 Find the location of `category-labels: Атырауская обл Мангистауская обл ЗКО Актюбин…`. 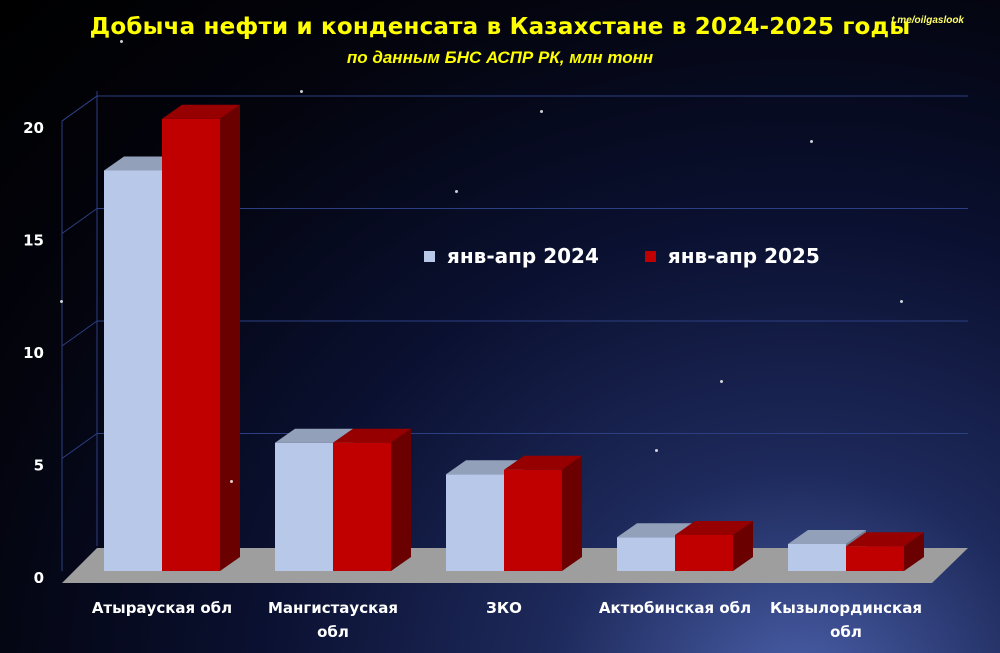

category-labels: Атырауская обл Мангистауская обл ЗКО Актюбин… is located at coordinates (507, 620).